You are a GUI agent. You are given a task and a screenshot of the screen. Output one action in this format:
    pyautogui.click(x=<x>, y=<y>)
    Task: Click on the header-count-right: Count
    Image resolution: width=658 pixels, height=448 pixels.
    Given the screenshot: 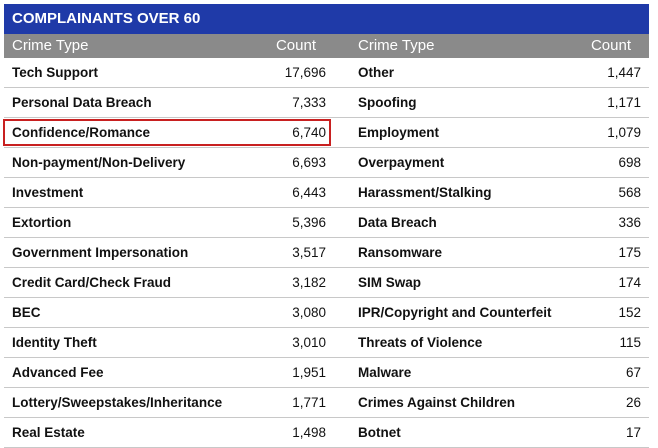 What is the action you would take?
    pyautogui.click(x=610, y=45)
    